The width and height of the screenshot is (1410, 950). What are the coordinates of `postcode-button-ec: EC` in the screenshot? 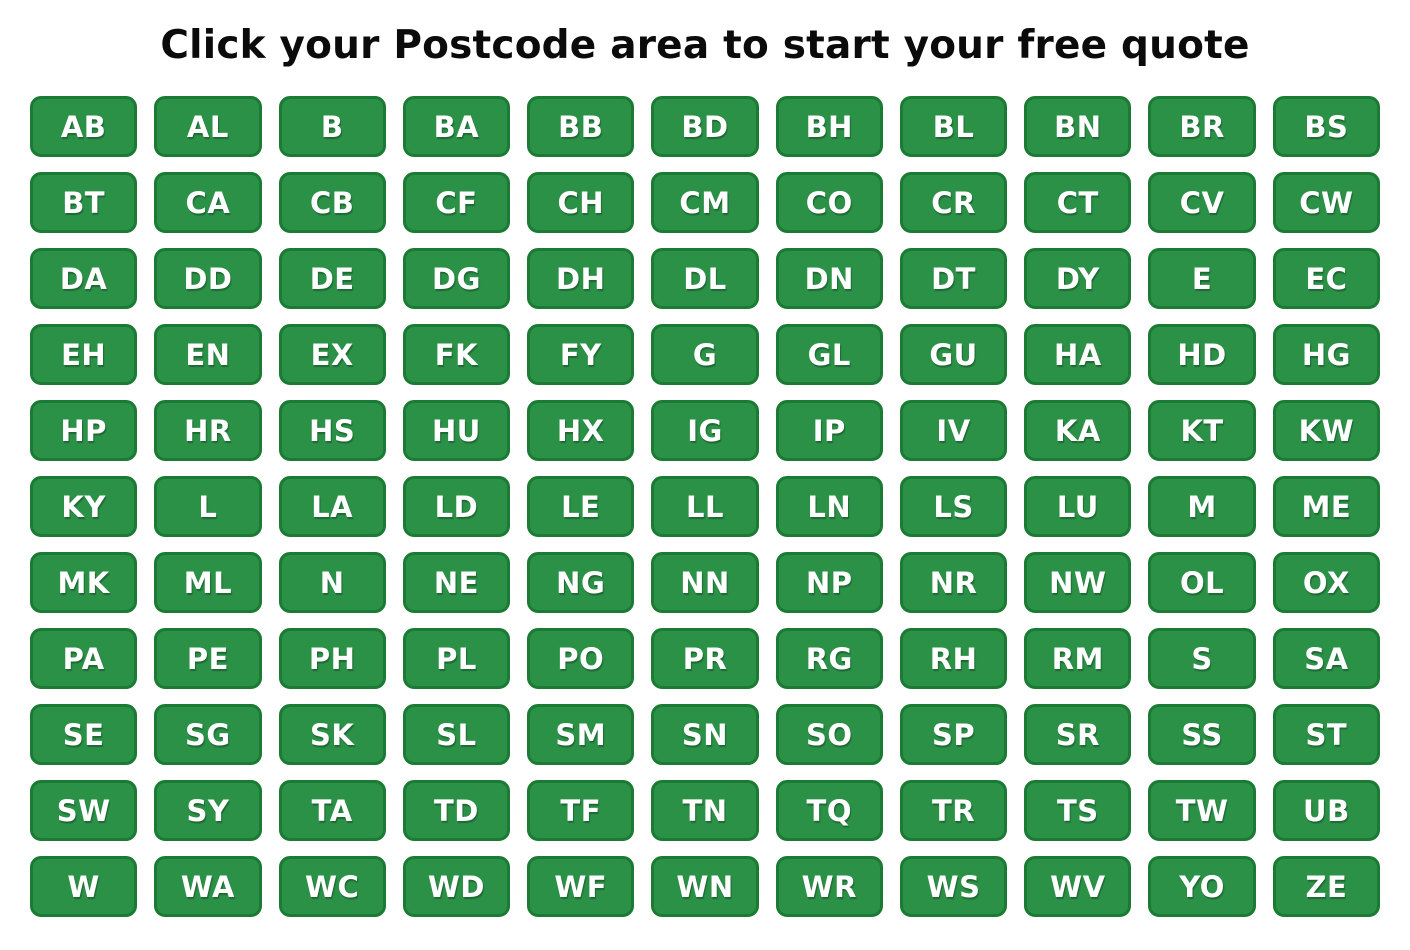 It's located at (1326, 278).